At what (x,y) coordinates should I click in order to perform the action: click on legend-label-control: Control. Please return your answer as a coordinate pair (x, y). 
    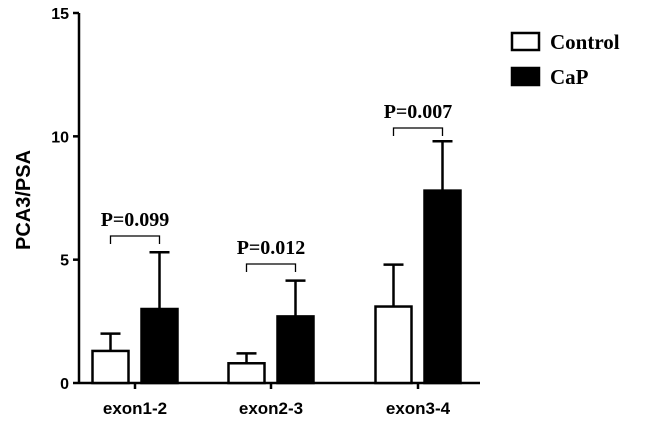
    Looking at the image, I should click on (585, 42).